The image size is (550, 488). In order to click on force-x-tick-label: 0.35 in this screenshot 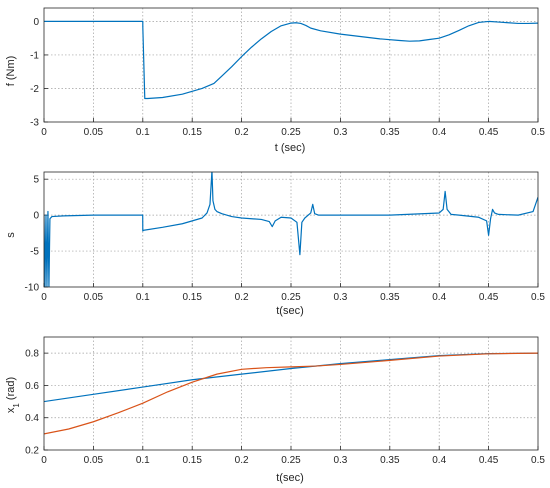, I will do `click(390, 132)`.